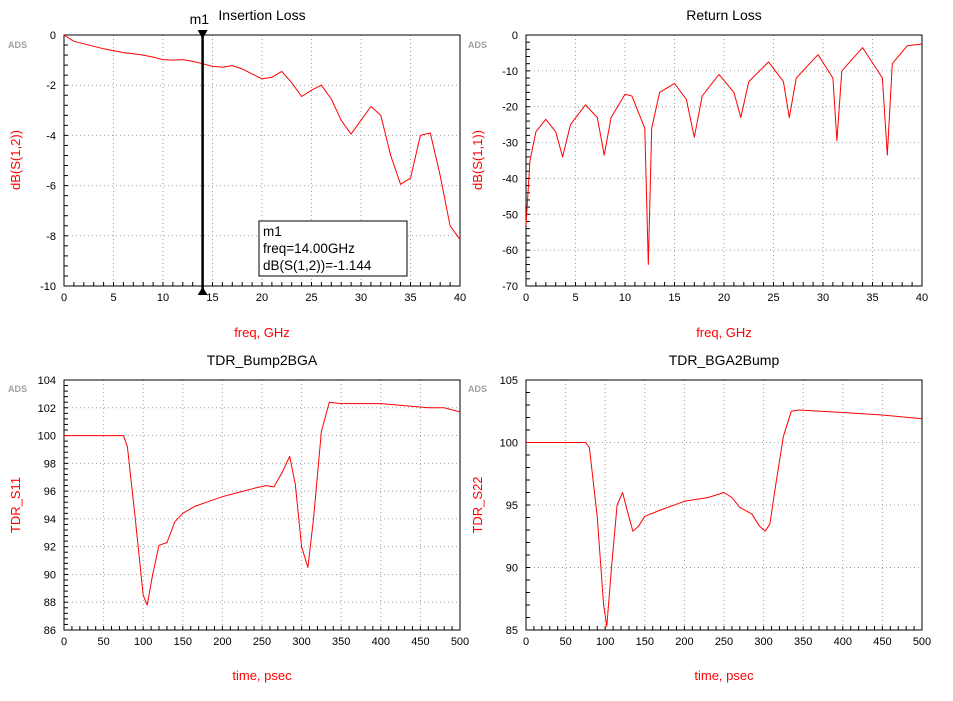  Describe the element at coordinates (272, 231) in the screenshot. I see `marker-readout-line: m1` at that location.